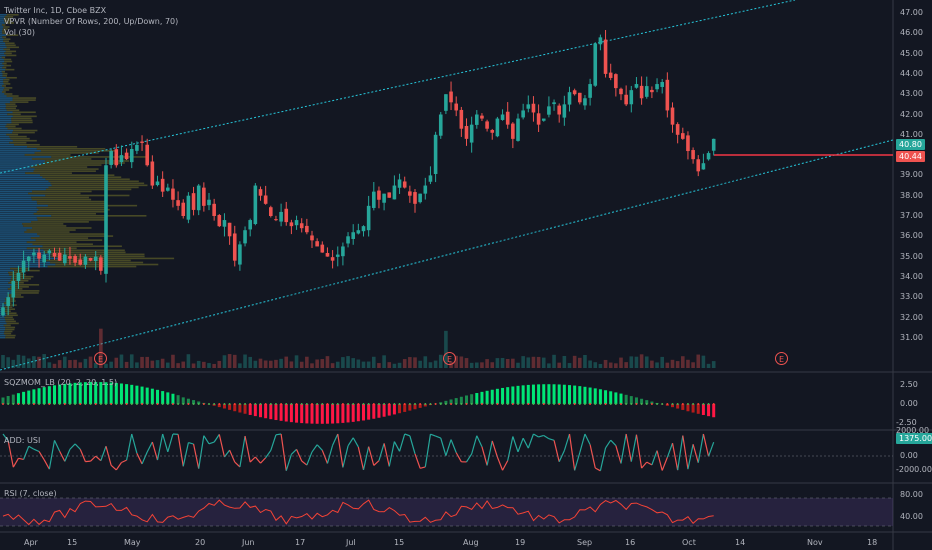  Describe the element at coordinates (55, 10) in the screenshot. I see `symbol-legend: Twitter Inc, 1D, Cboe BZX` at that location.